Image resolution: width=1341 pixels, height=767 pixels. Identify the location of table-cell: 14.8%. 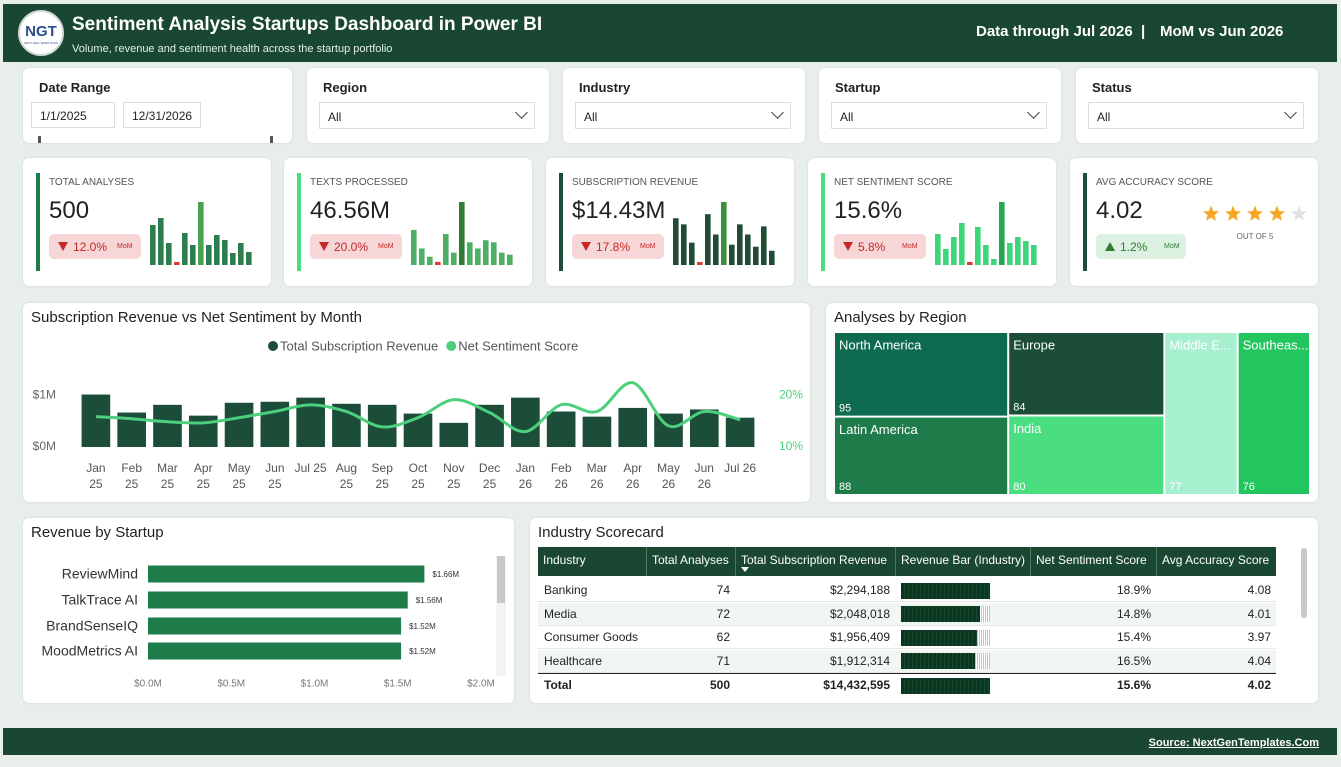
(1133, 613).